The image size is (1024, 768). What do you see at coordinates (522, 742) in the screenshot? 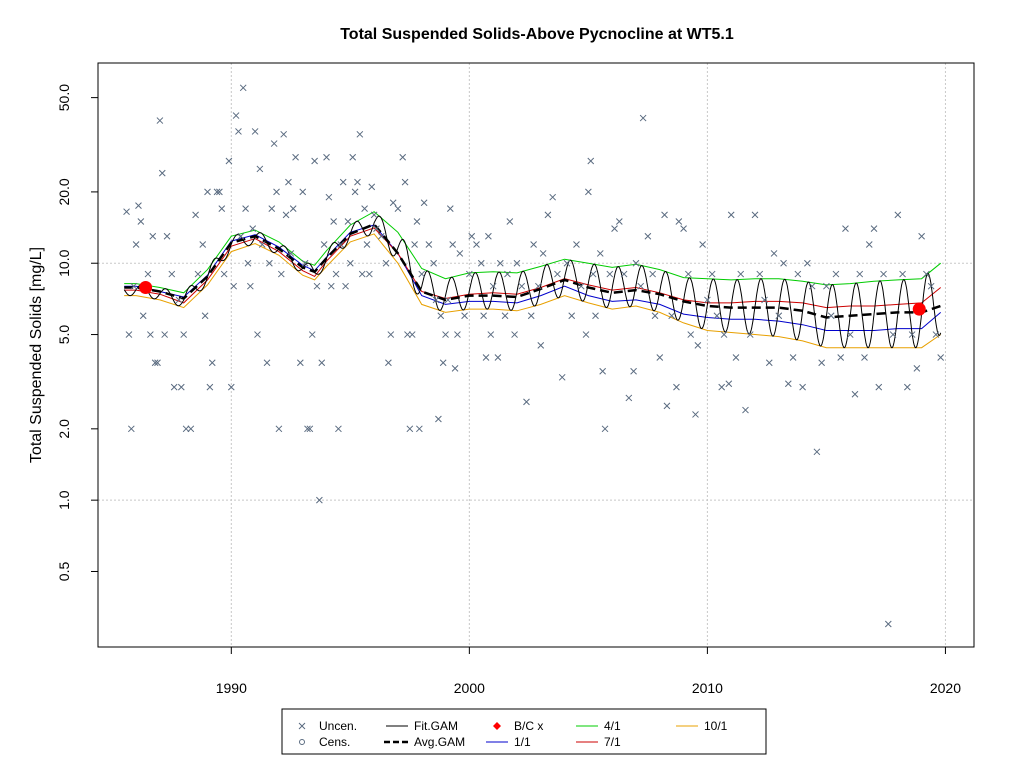
I see `legend-label: 1/1` at bounding box center [522, 742].